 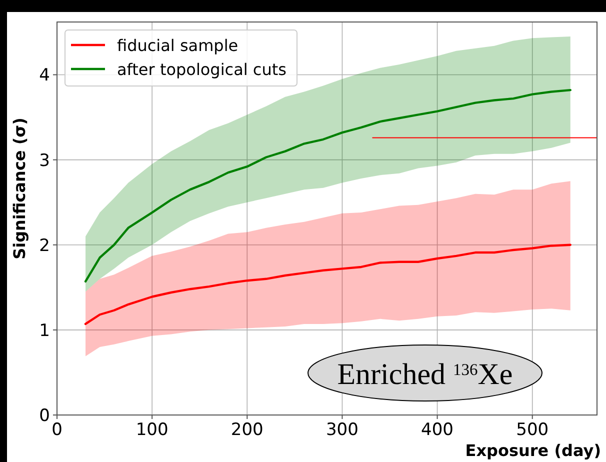 I want to click on annotation: Enriched $^{136}$Xe, so click(x=425, y=374).